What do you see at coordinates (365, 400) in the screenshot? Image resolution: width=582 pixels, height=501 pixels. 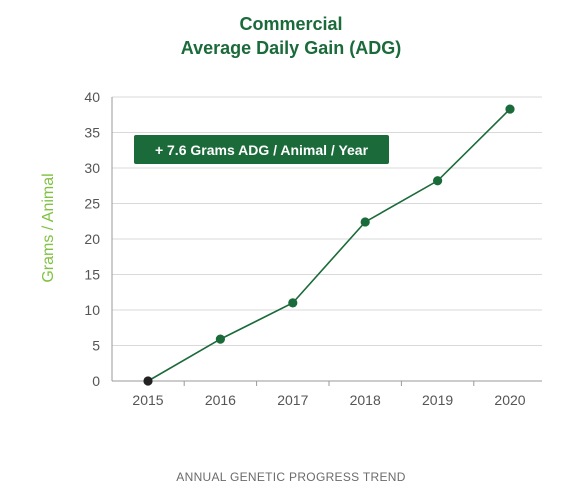 I see `x-tick-label: 2018` at bounding box center [365, 400].